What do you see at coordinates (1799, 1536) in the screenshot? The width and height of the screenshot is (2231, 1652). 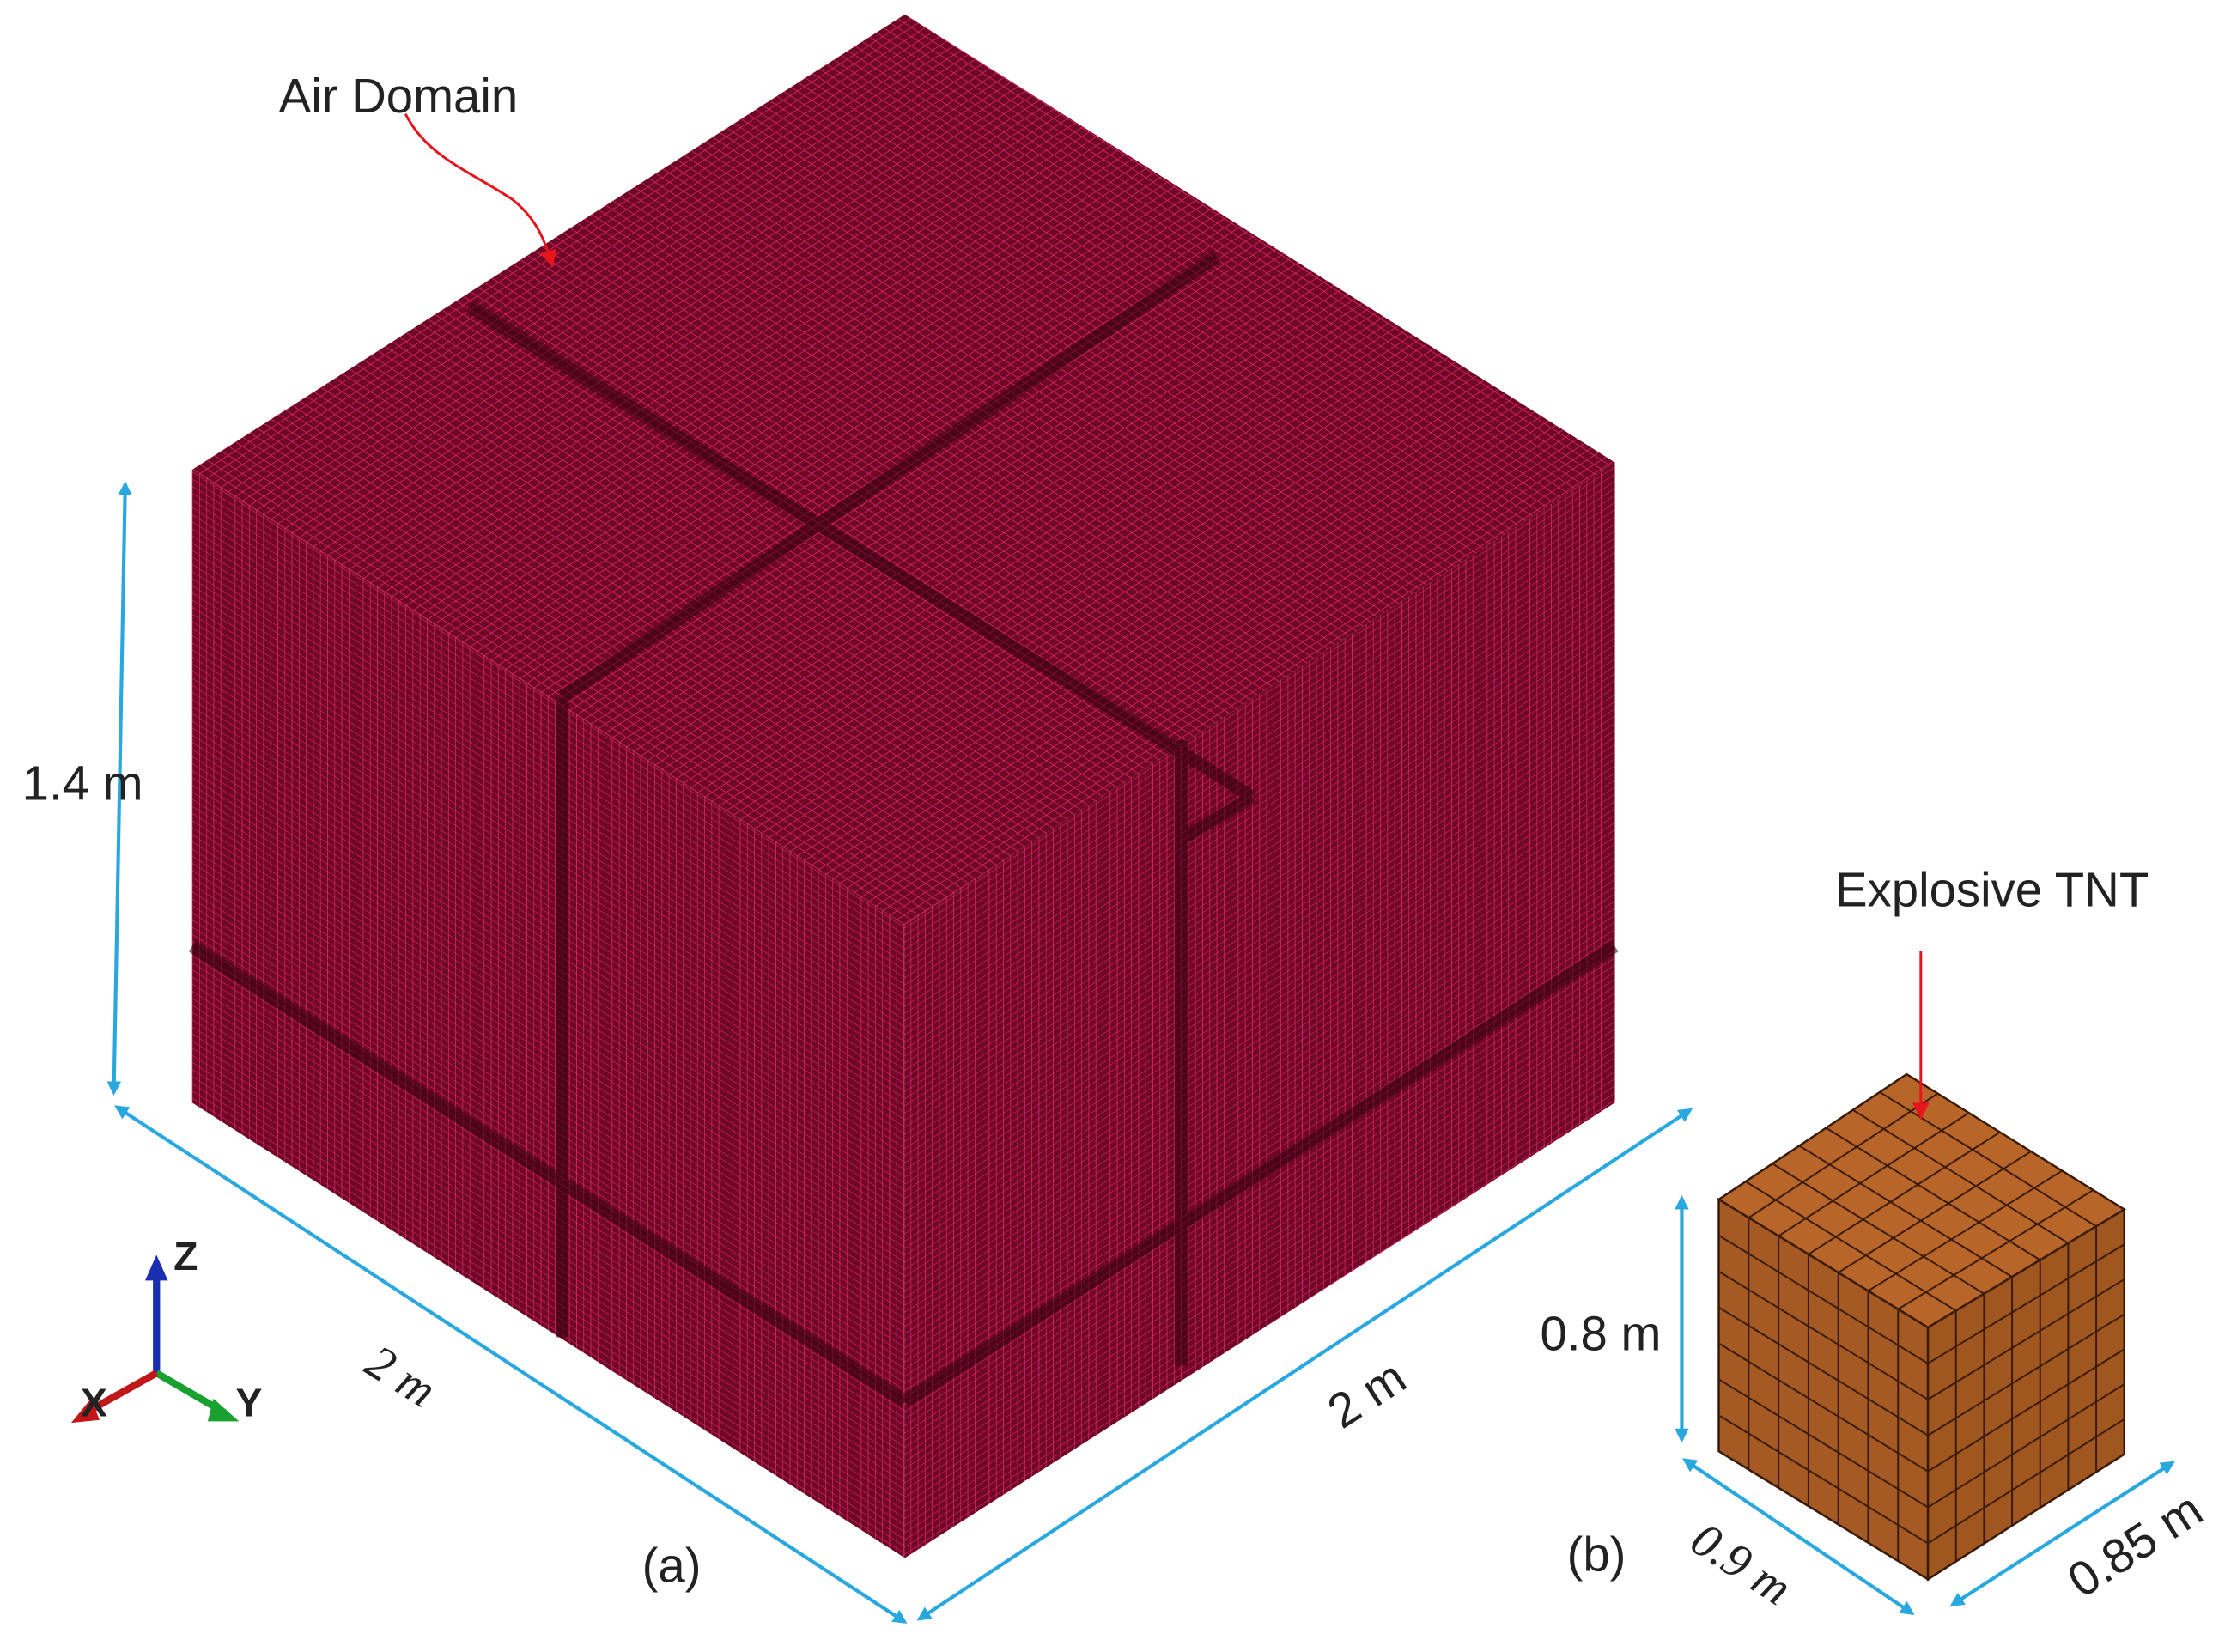 I see `tnt-left-width-dimension` at bounding box center [1799, 1536].